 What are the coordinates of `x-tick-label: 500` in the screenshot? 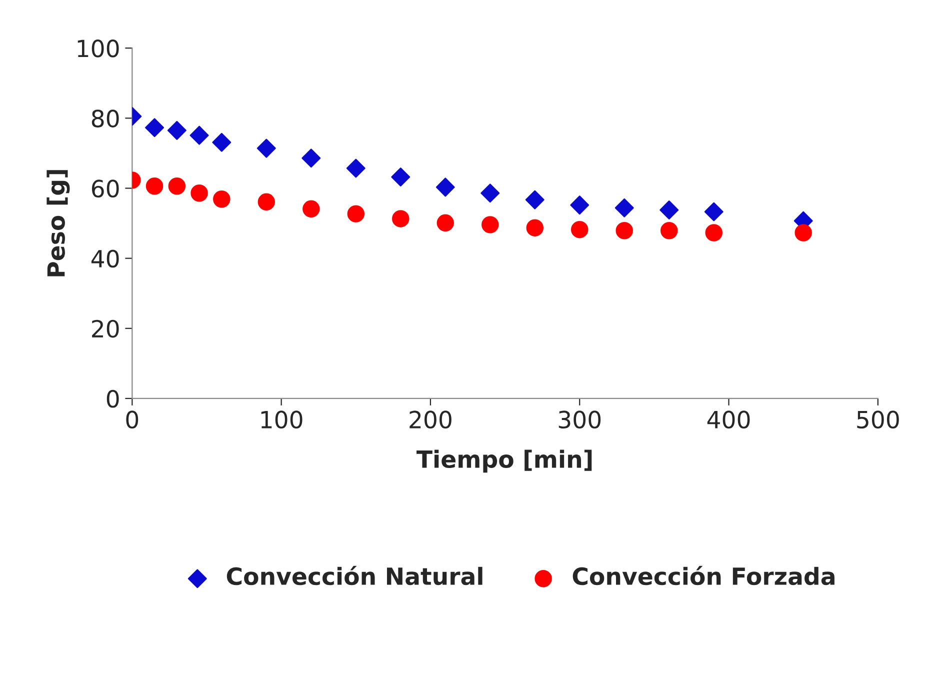 It's located at (878, 419).